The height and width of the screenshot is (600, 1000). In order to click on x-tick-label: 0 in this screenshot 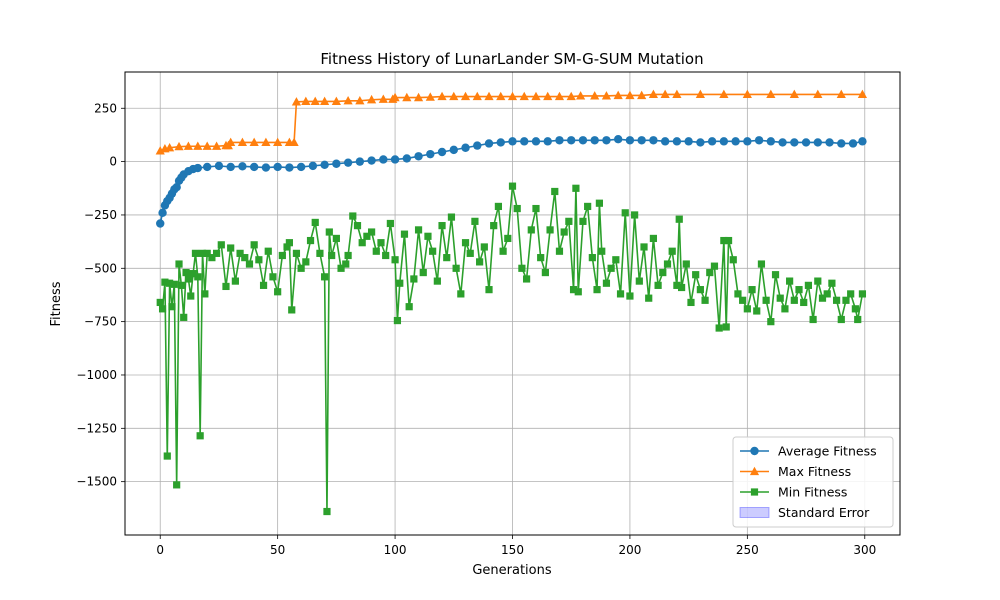, I will do `click(160, 550)`.